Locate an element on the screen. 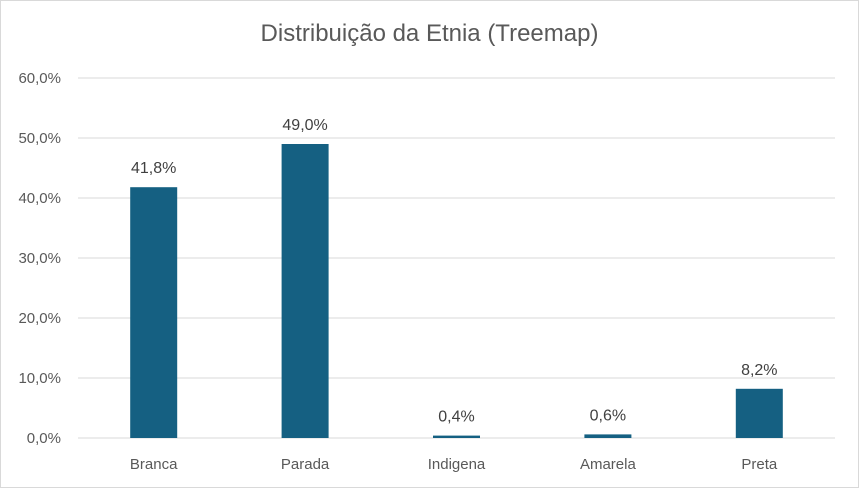 The image size is (859, 488). x-tick-label: Preta is located at coordinates (759, 464).